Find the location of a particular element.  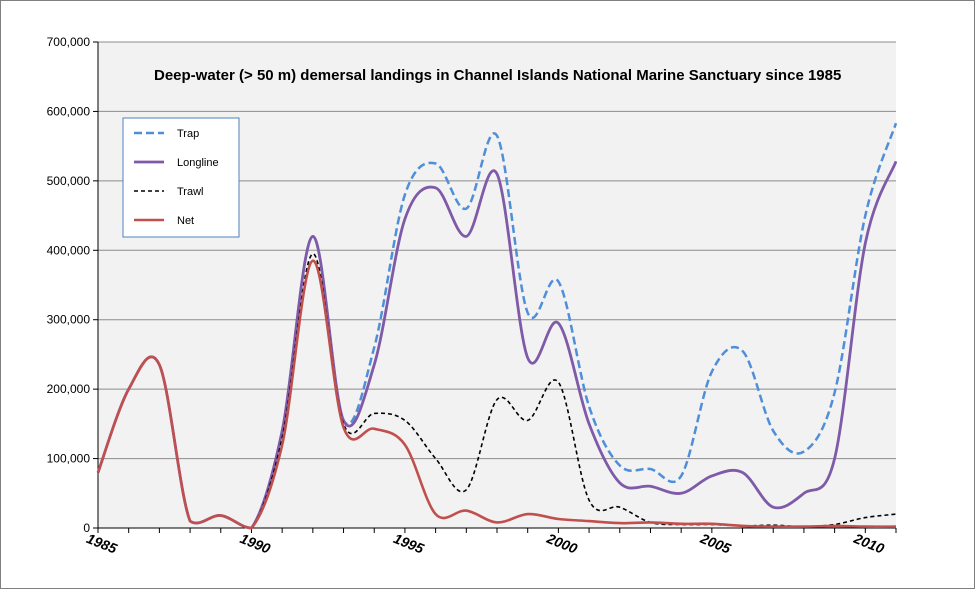

x-axis-ticks: 1985 1990 1995 2000 2005 2010 is located at coordinates (490, 542).